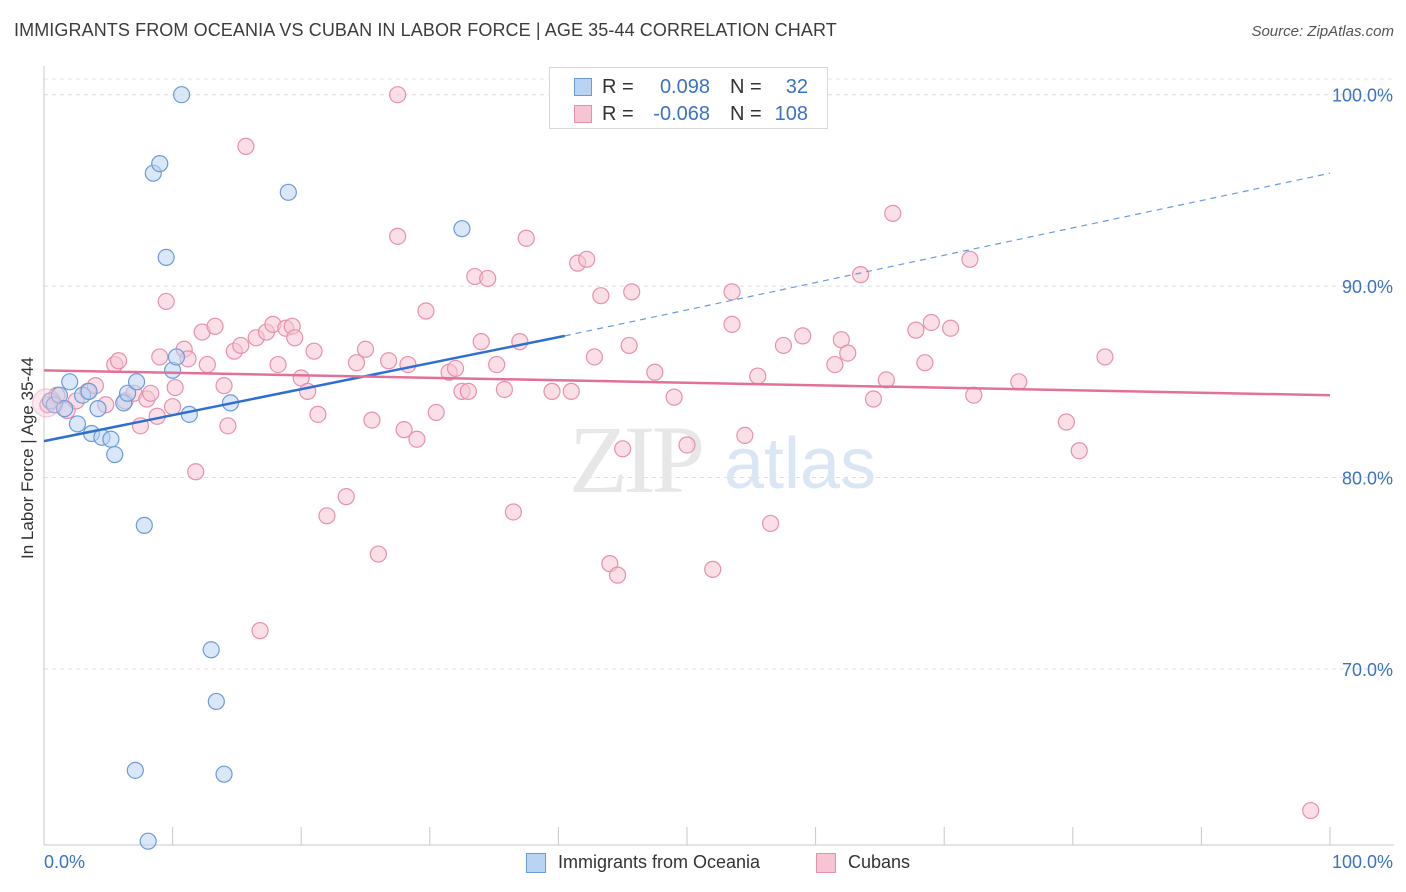  I want to click on legend-label-oceania: Immigrants from Oceania, so click(659, 862).